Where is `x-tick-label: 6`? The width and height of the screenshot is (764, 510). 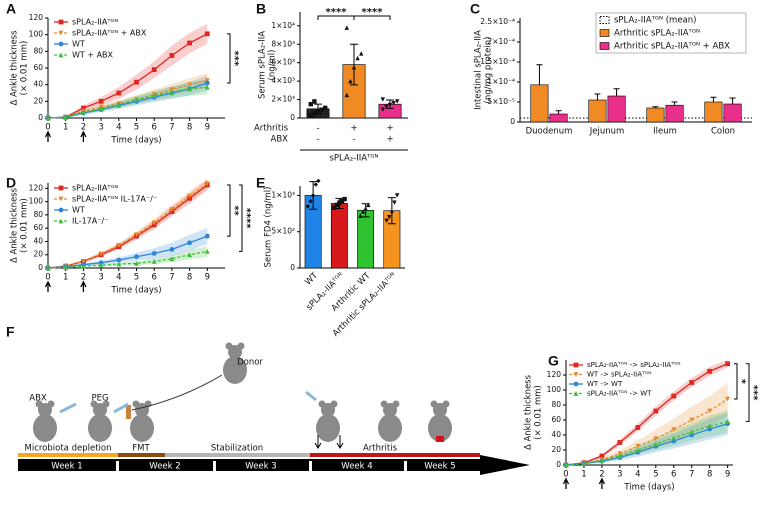
x-tick-label: 6 is located at coordinates (153, 278).